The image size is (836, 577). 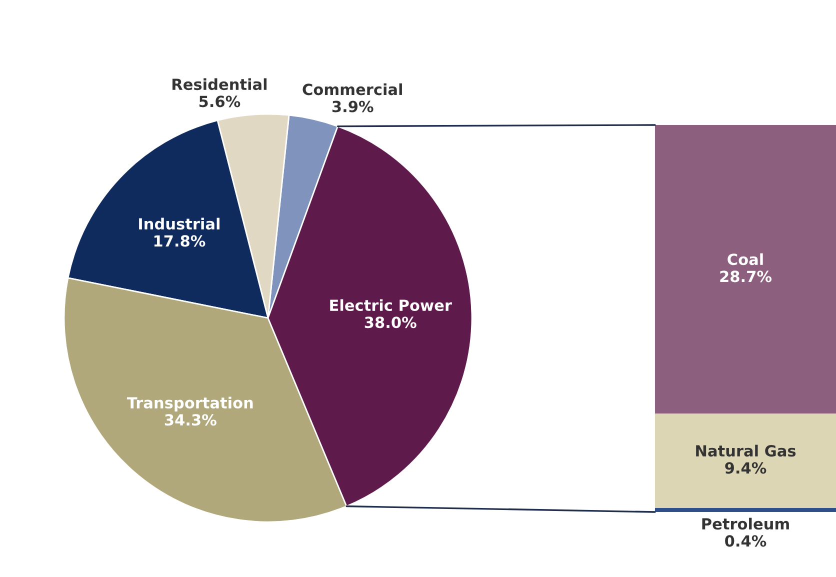 I want to click on slice-label: Transportation, so click(x=189, y=404).